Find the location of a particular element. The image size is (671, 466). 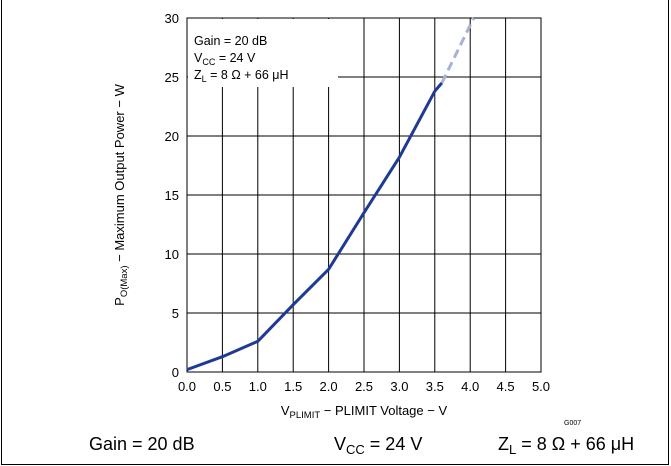

x-tick-label: 1.5 is located at coordinates (293, 386).